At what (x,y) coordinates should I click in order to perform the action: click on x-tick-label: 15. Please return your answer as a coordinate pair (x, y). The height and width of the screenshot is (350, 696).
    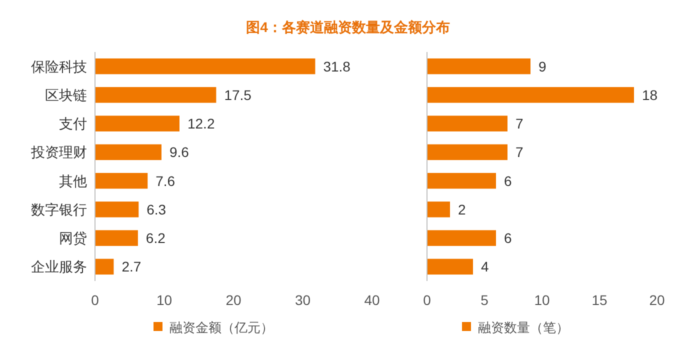
    Looking at the image, I should click on (600, 300).